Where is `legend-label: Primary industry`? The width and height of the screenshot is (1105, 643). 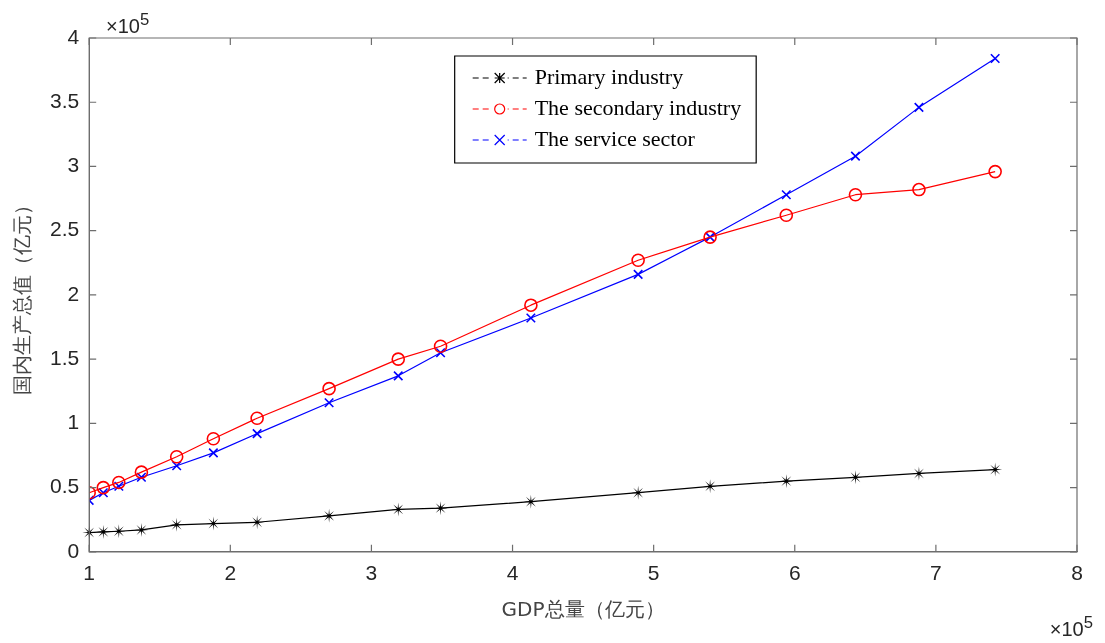 legend-label: Primary industry is located at coordinates (609, 76).